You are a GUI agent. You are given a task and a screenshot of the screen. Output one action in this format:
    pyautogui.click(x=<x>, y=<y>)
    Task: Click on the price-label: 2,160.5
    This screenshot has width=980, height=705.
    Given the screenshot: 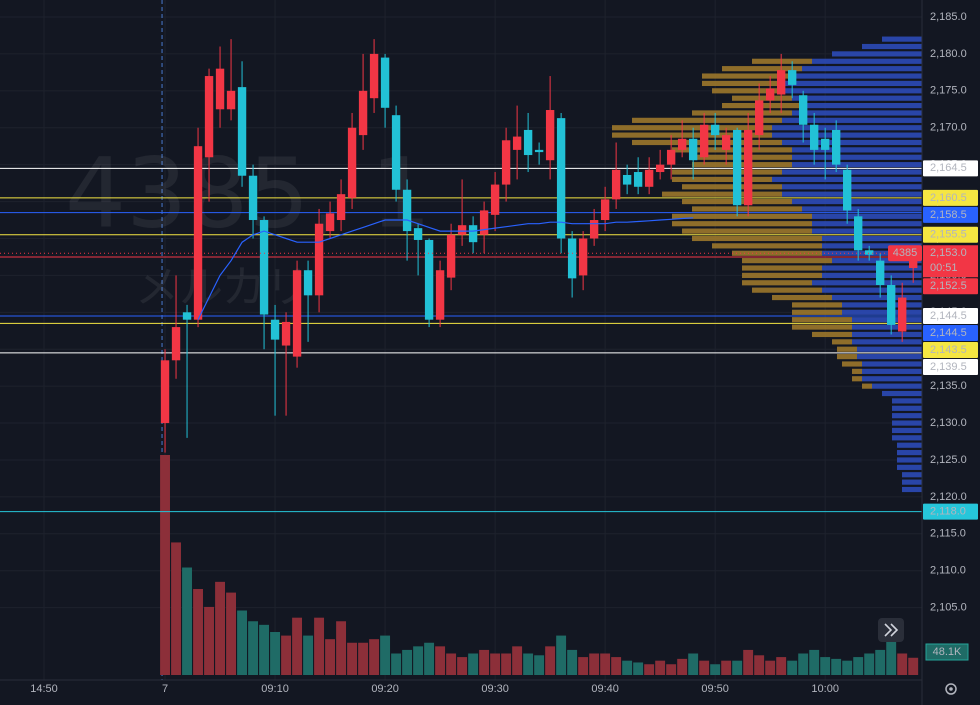 What is the action you would take?
    pyautogui.click(x=948, y=198)
    